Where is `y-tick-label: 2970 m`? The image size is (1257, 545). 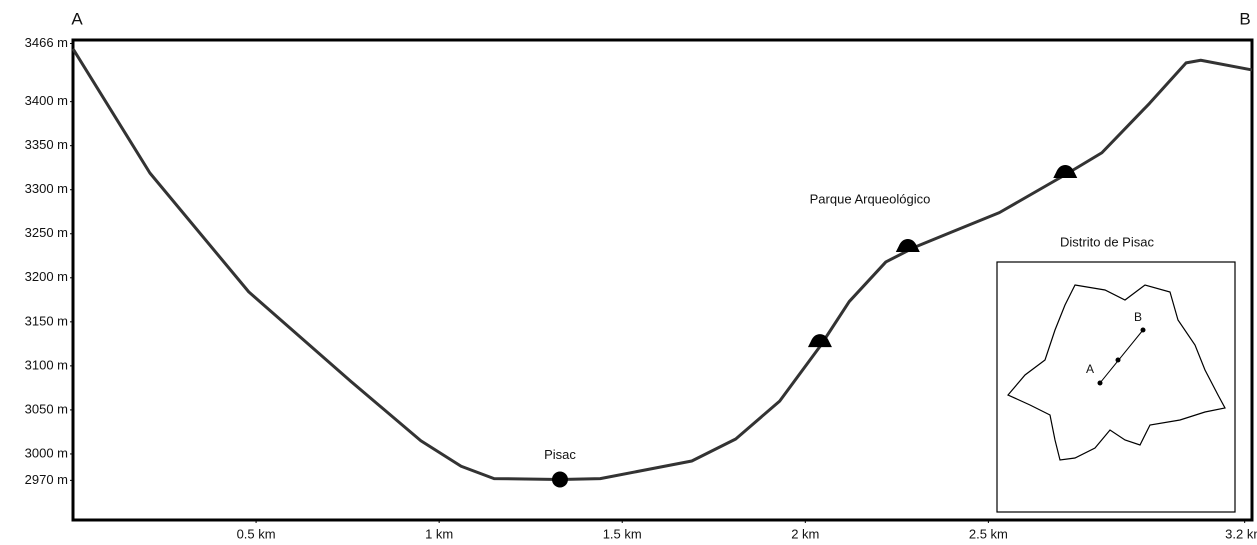
y-tick-label: 2970 m is located at coordinates (46, 479).